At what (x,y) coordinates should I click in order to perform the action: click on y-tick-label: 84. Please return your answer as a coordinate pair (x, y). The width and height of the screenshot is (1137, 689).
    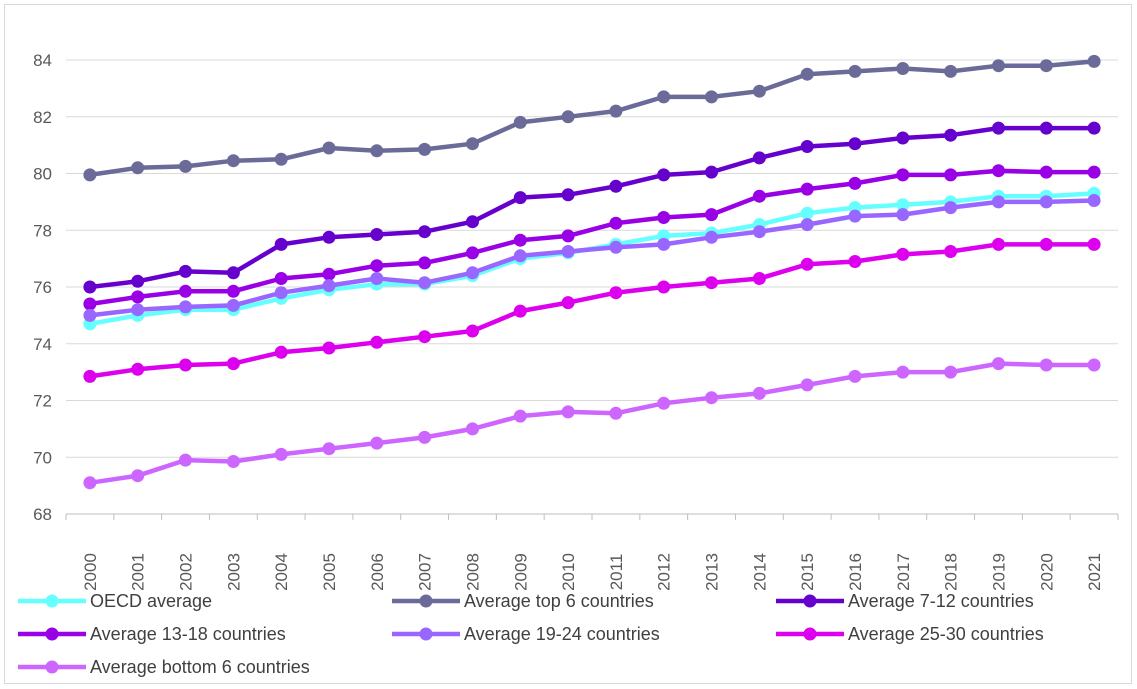
    Looking at the image, I should click on (42, 60).